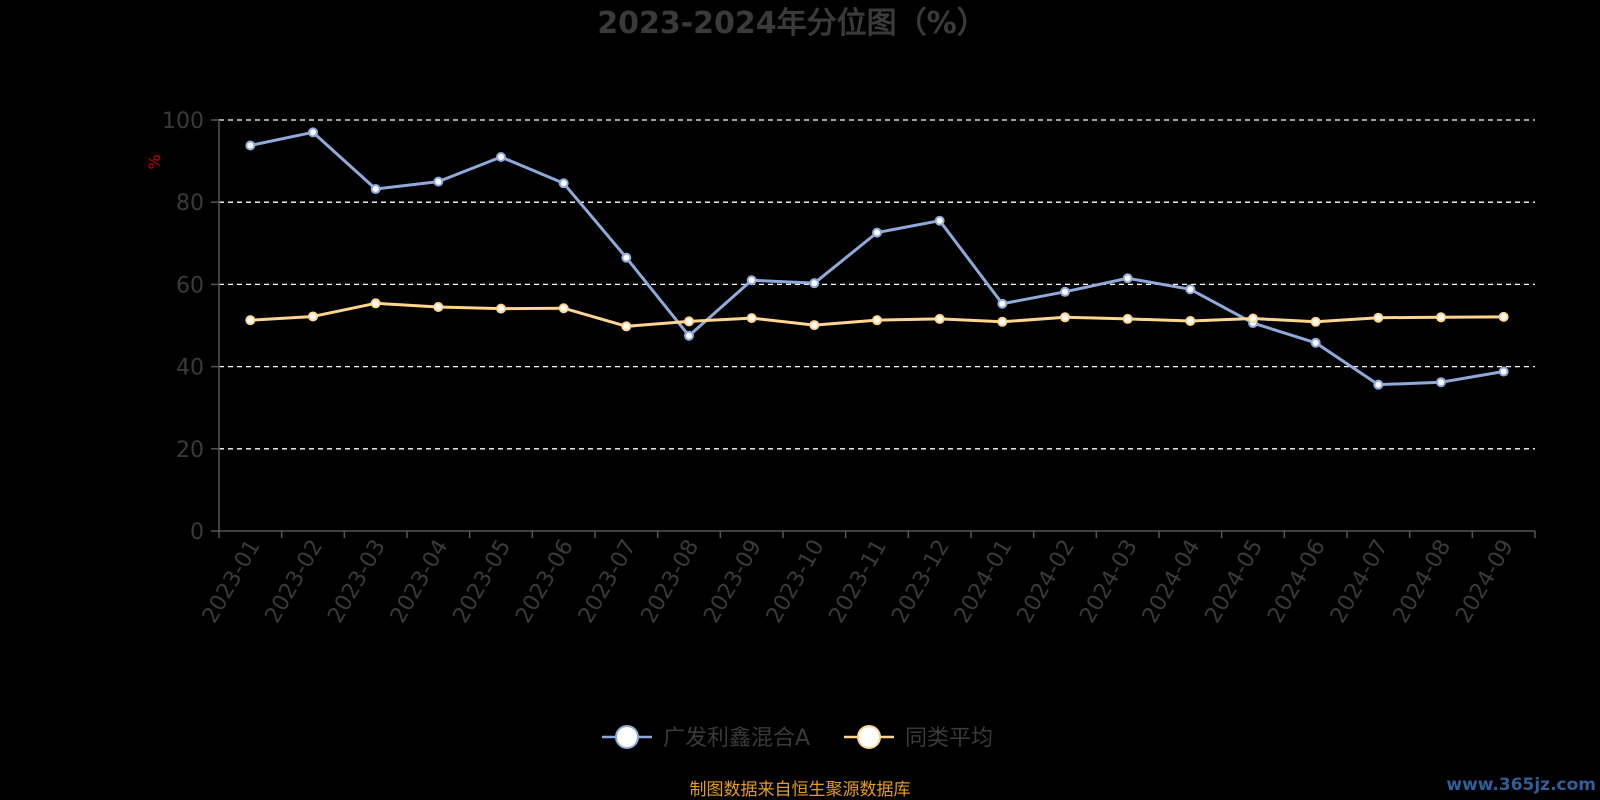  What do you see at coordinates (800, 790) in the screenshot?
I see `data-source-note: 制图数据来自恒生聚源数据库` at bounding box center [800, 790].